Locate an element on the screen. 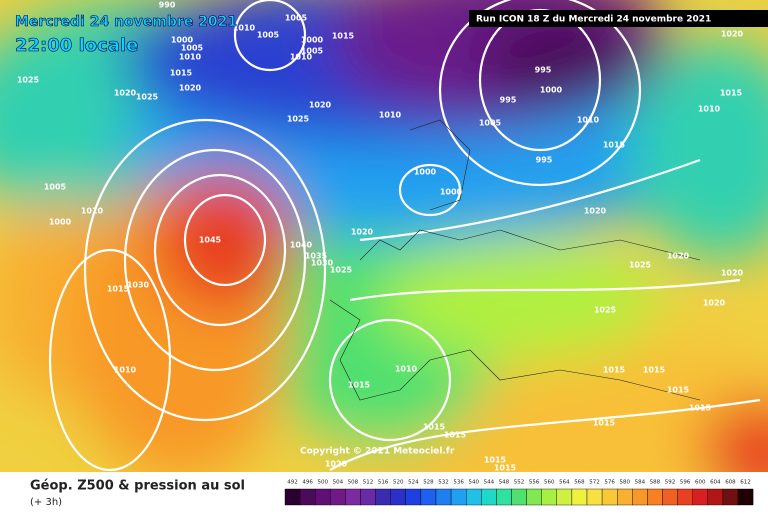 The height and width of the screenshot is (516, 768). title: Mercredi 24 novembre 2021 22:00 locale is located at coordinates (126, 35).